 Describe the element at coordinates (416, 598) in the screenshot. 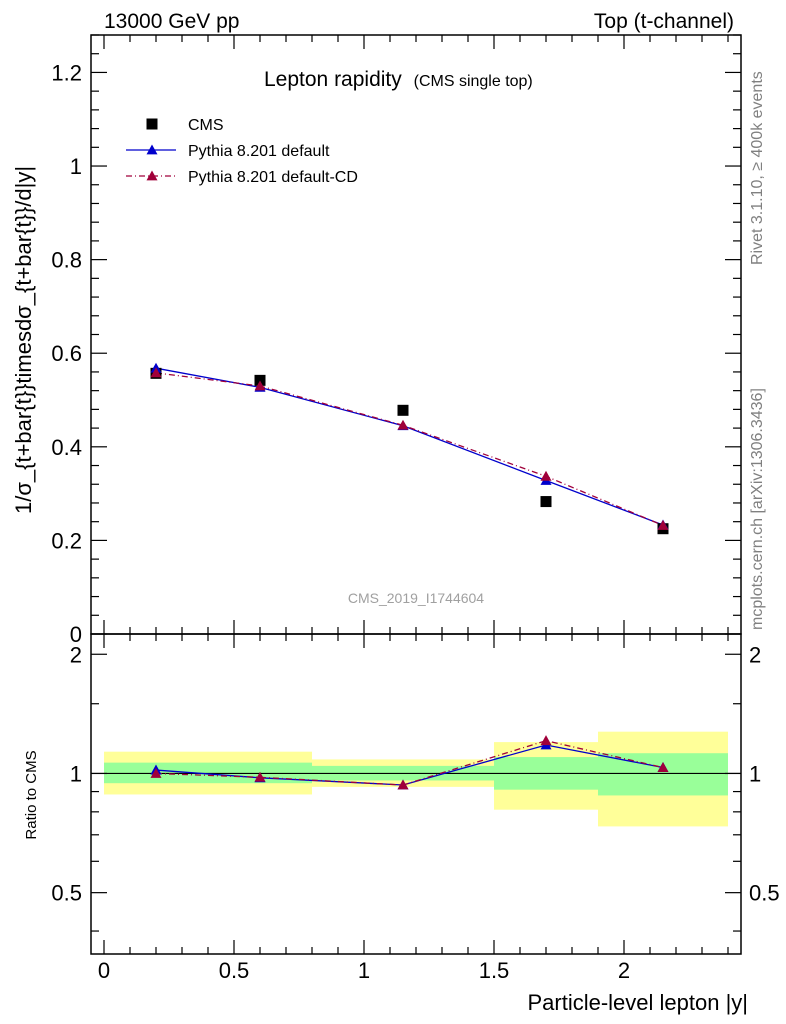

I see `analysis-watermark: CMS_2019_I1744604` at that location.